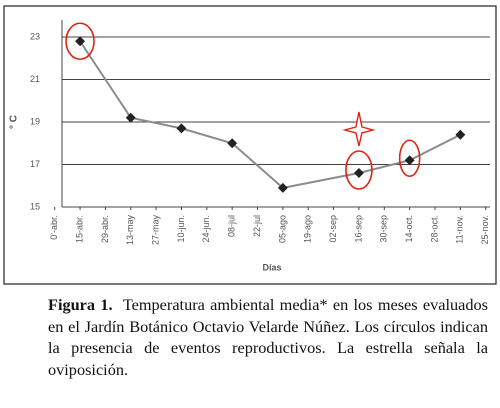 This screenshot has width=500, height=408. What do you see at coordinates (35, 36) in the screenshot?
I see `y-tick-label: 23` at bounding box center [35, 36].